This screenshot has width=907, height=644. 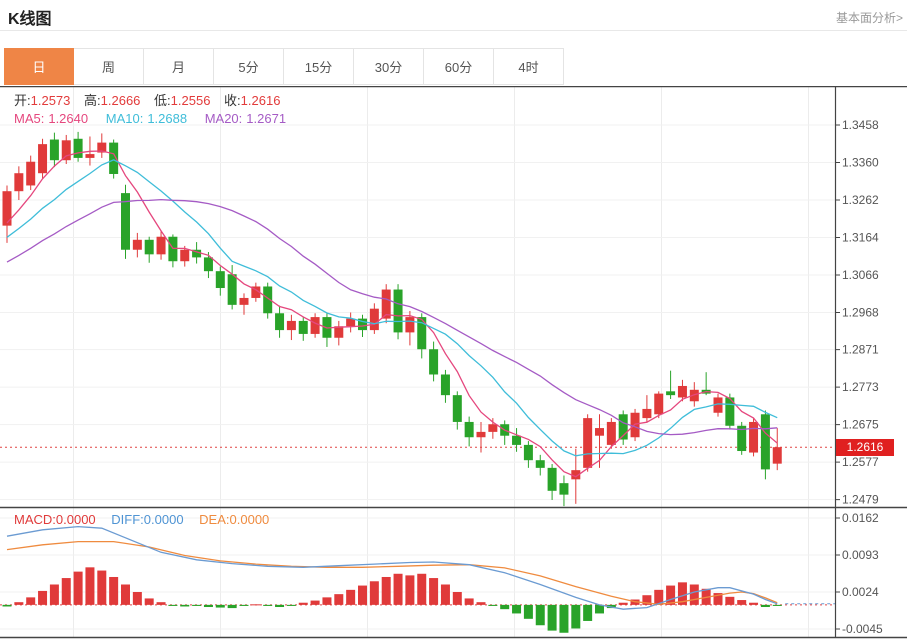 What do you see at coordinates (860, 462) in the screenshot?
I see `y-axis-label: 1.2577` at bounding box center [860, 462].